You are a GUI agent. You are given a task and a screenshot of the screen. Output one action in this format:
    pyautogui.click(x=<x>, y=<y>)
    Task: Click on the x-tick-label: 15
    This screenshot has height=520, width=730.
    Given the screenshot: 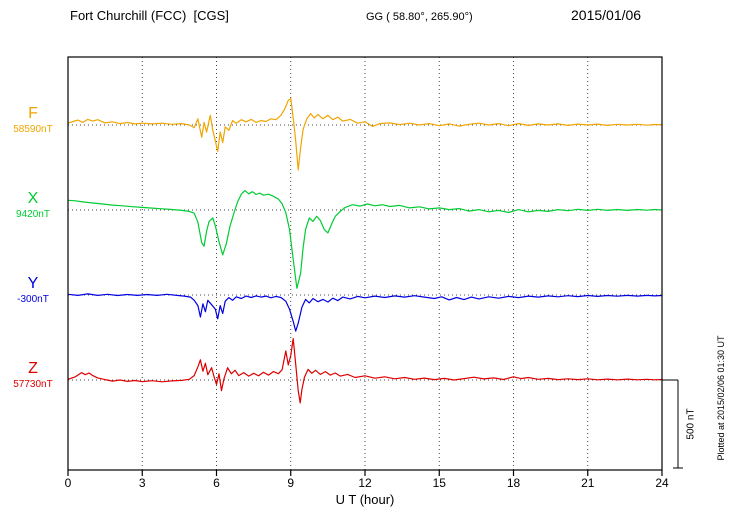 What is the action you would take?
    pyautogui.click(x=439, y=483)
    